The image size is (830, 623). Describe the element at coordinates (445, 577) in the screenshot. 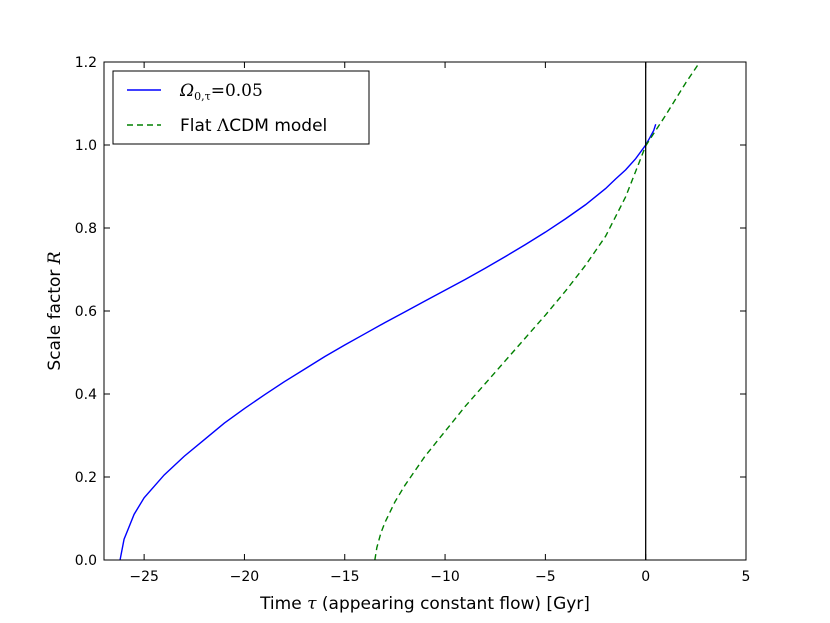

I see `x-tick-label: −10` at that location.